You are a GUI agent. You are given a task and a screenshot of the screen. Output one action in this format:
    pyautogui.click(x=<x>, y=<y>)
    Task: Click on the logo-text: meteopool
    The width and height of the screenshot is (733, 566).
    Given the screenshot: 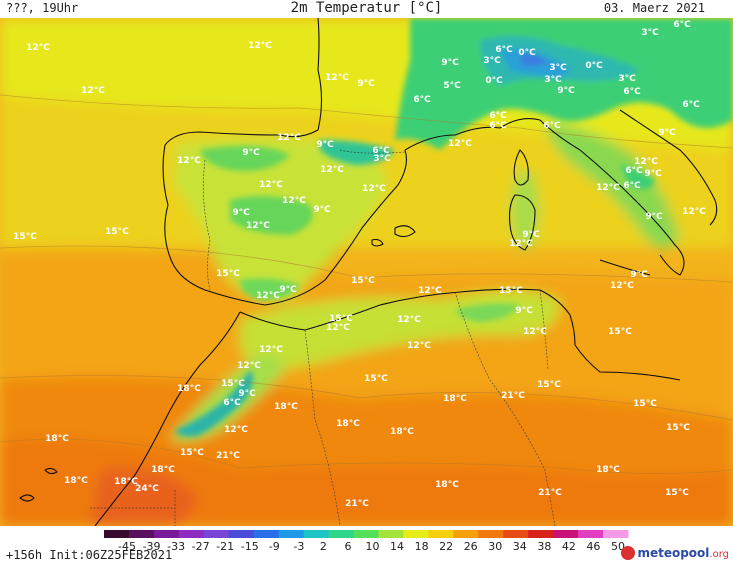 What is the action you would take?
    pyautogui.click(x=673, y=553)
    